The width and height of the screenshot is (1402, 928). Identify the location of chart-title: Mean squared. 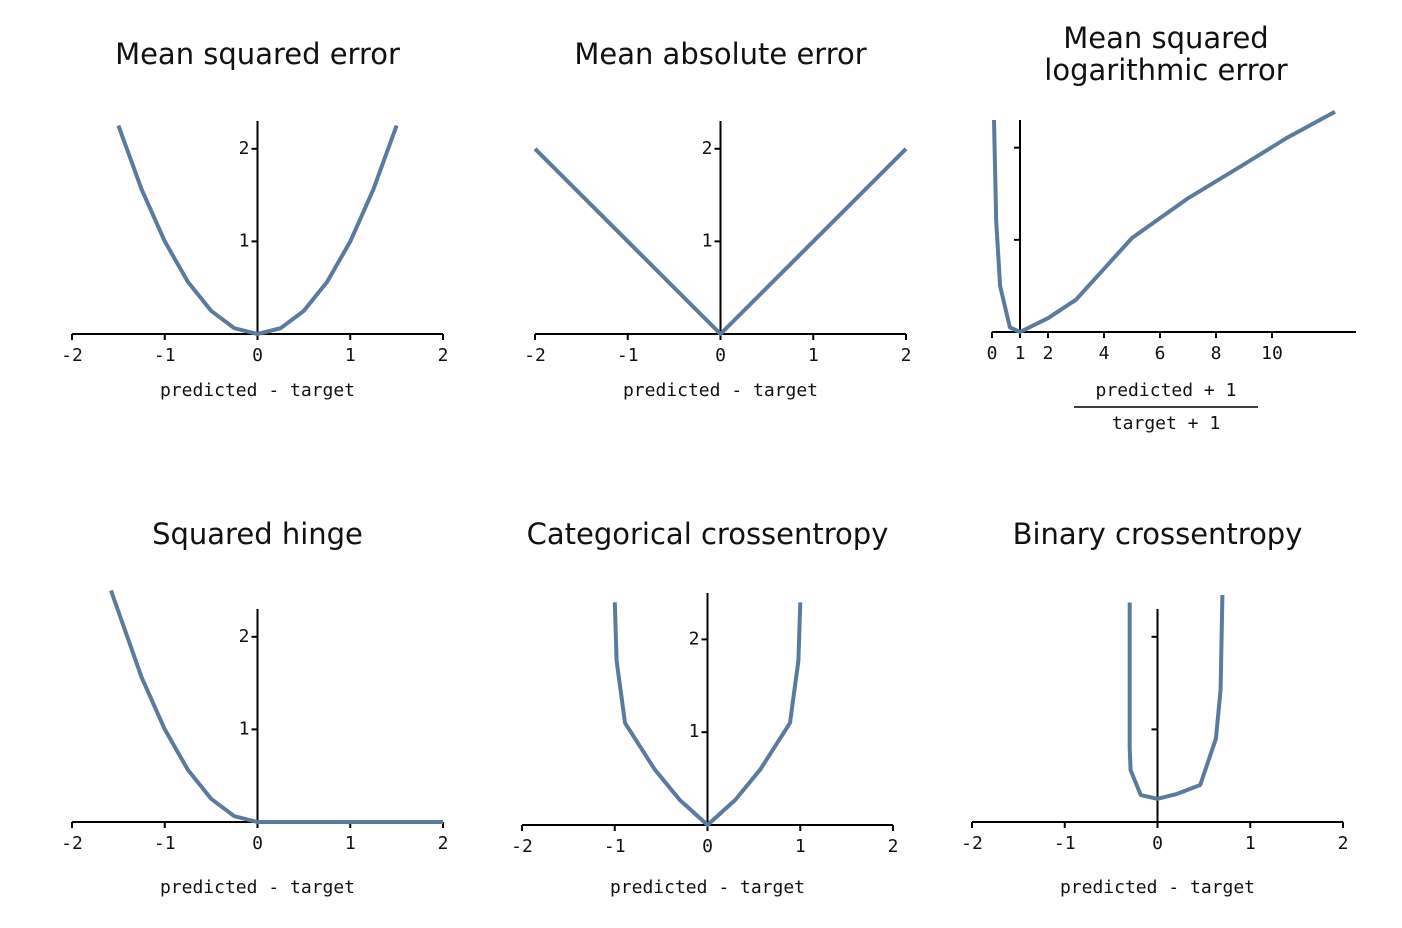
(1165, 38).